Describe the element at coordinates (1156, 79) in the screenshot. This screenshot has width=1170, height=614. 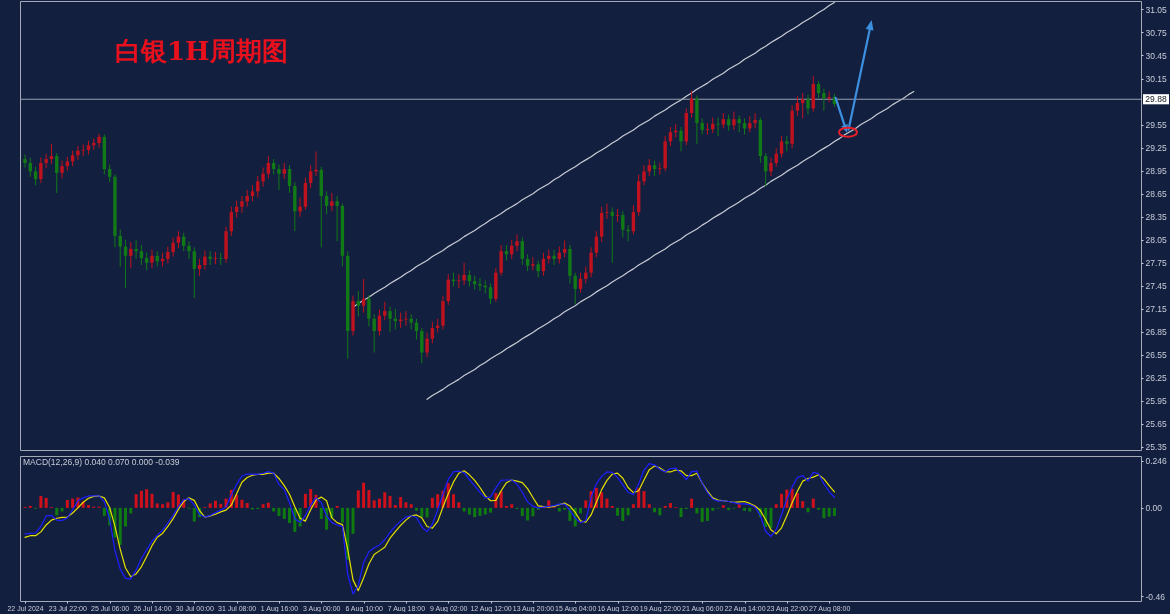
I see `y-tick-label: 30.15` at that location.